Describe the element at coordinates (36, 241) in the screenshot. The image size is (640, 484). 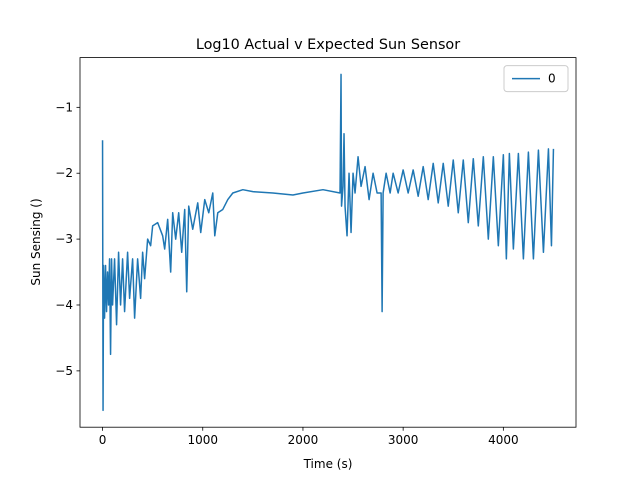
I see `y-axis-label: Sun Sensing ()` at that location.